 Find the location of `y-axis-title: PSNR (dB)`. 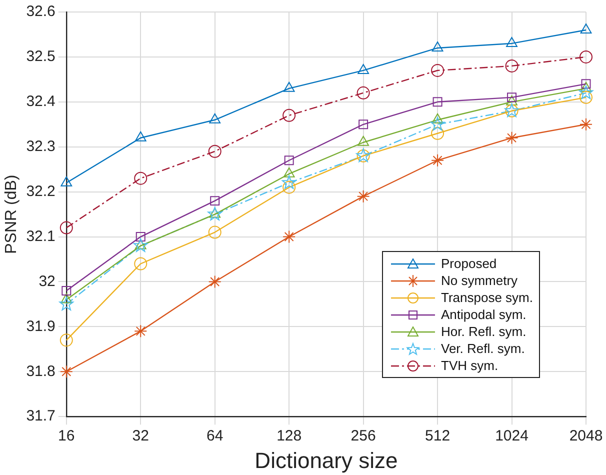

y-axis-title: PSNR (dB) is located at coordinates (11, 214).